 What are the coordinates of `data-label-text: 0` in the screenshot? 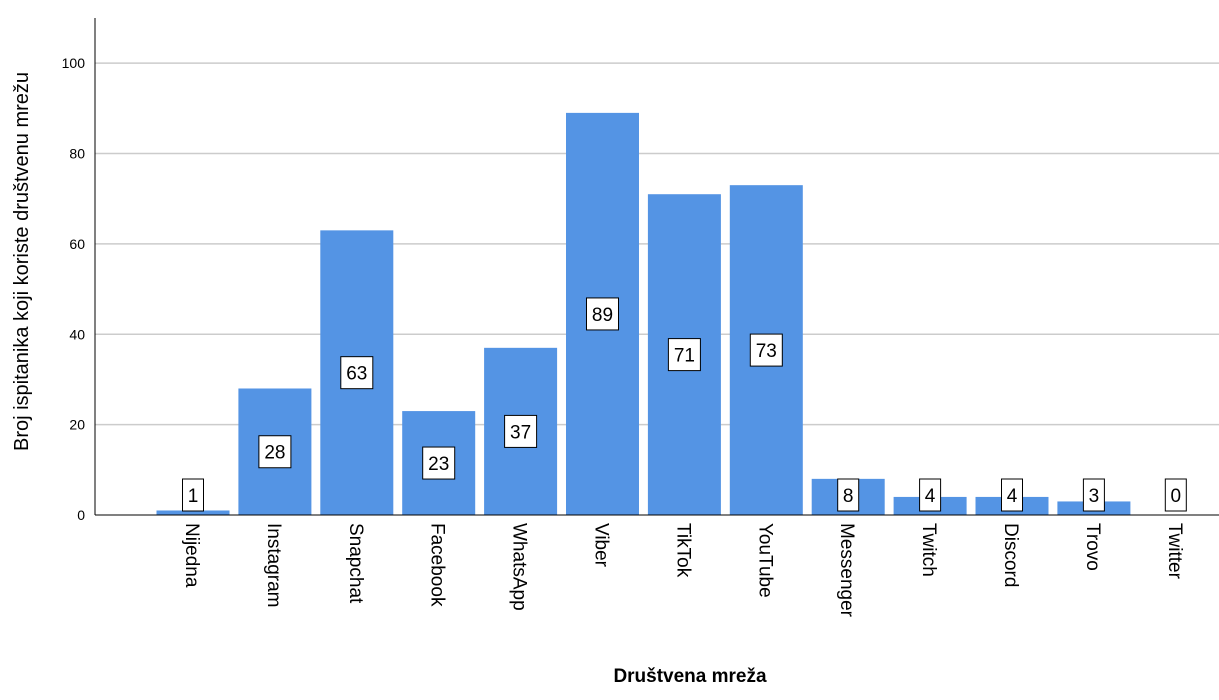 It's located at (1176, 496).